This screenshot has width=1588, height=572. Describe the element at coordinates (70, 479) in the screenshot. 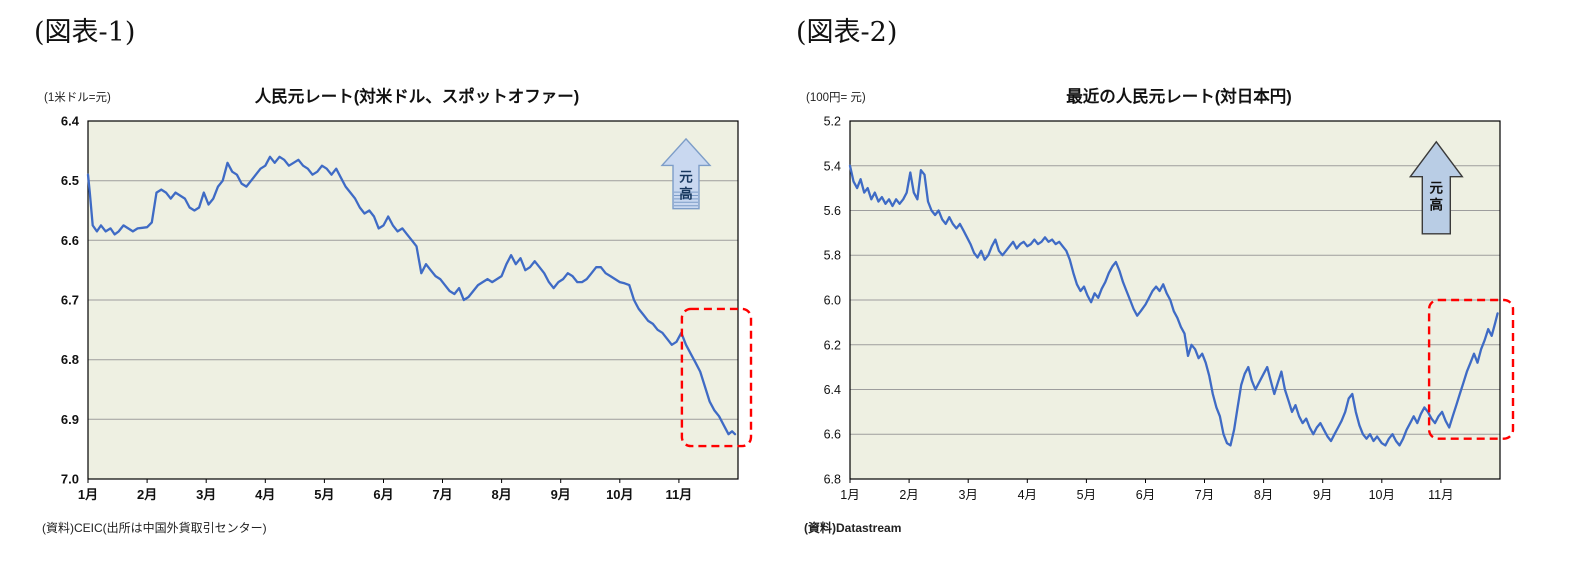

I see `svg-text: 7.0` at that location.